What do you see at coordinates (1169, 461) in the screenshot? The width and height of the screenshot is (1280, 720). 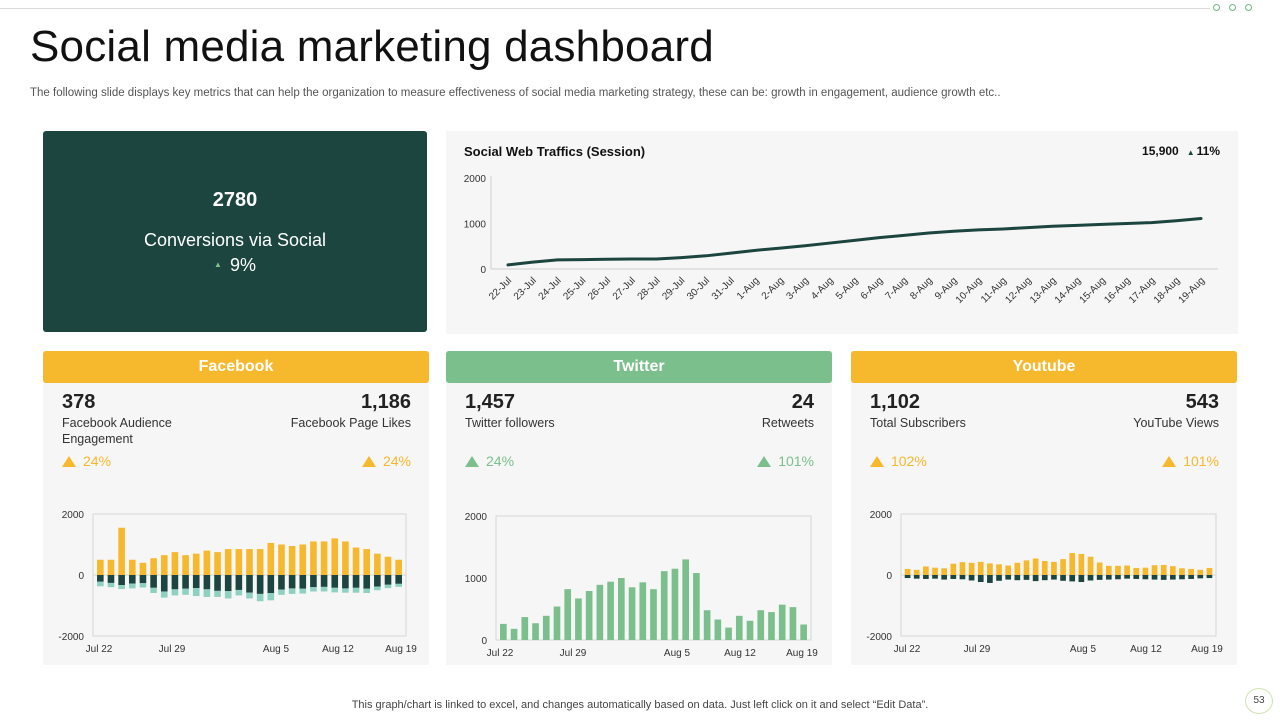 I see `up-triangle-icon` at bounding box center [1169, 461].